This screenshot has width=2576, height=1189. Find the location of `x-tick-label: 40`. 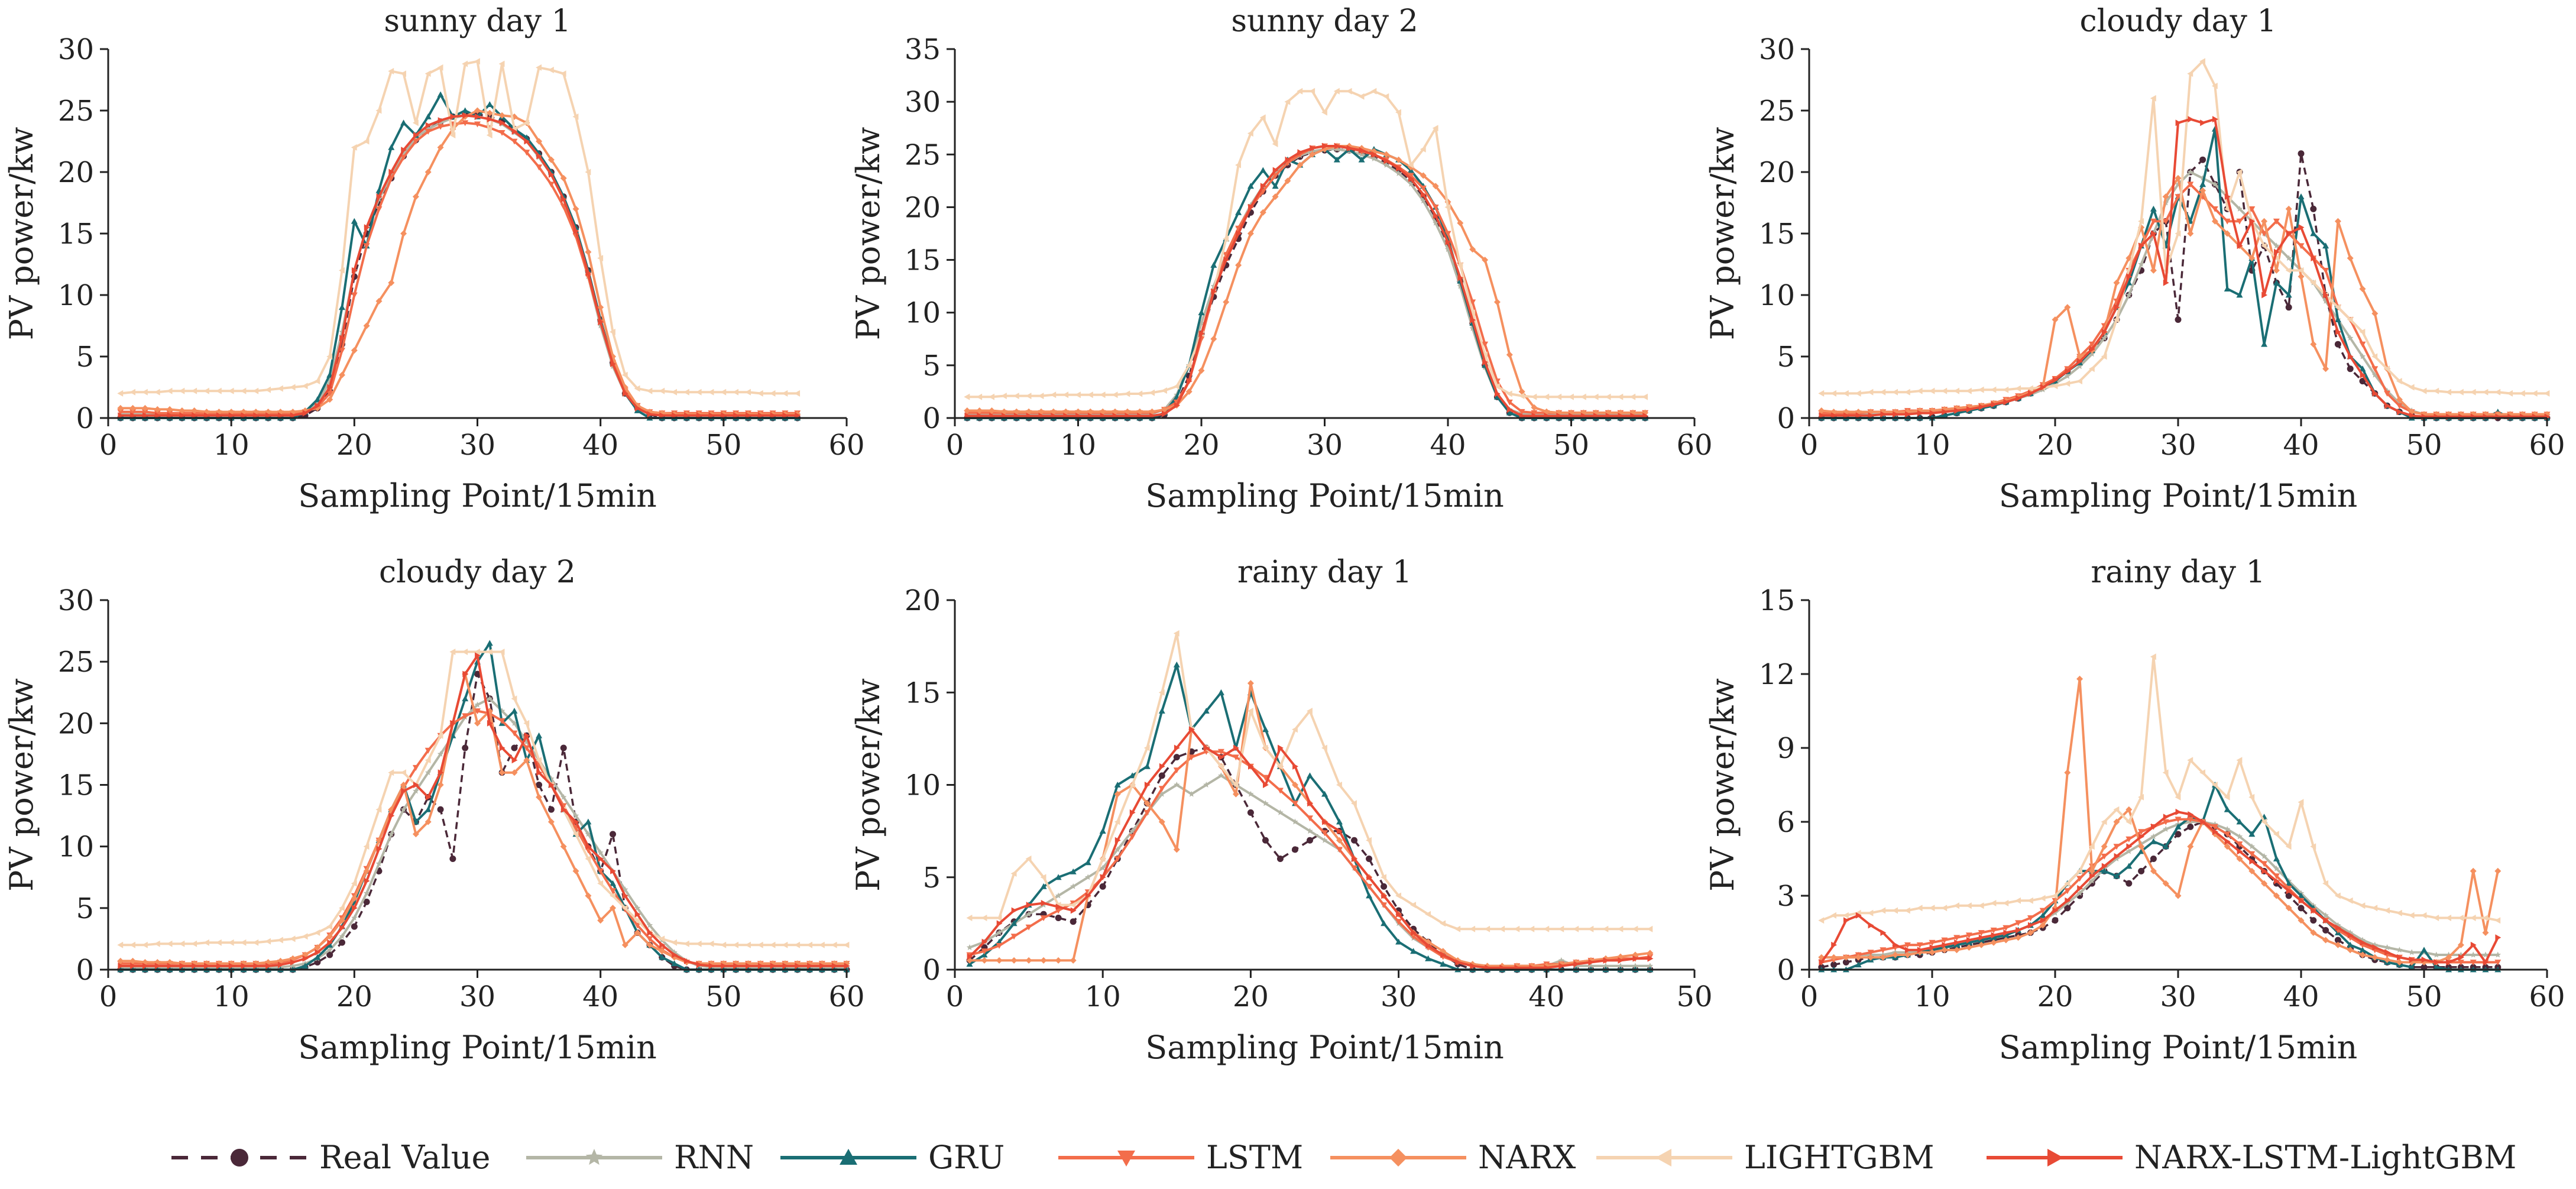

x-tick-label: 40 is located at coordinates (600, 445).